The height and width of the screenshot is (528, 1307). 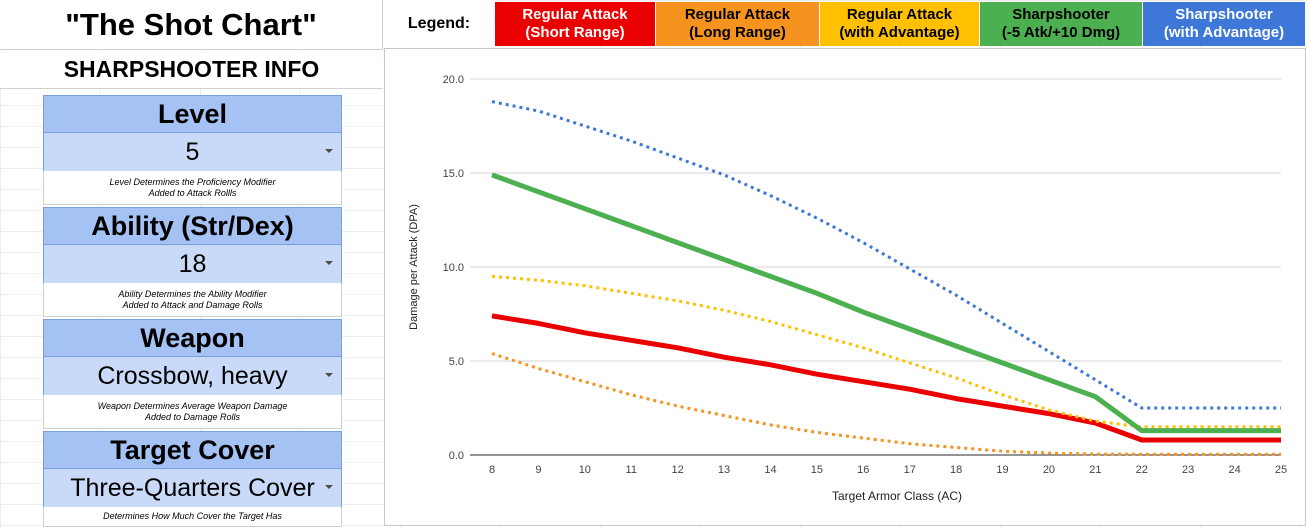 I want to click on note-line1: Weapon Determines Average Weapon Damage, so click(x=192, y=405).